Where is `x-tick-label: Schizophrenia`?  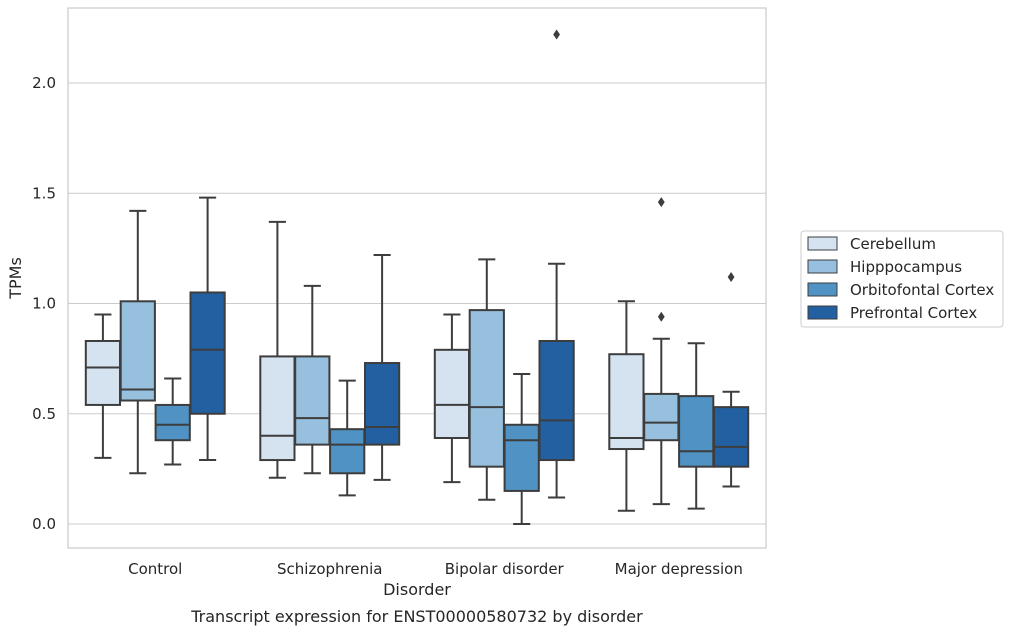 x-tick-label: Schizophrenia is located at coordinates (329, 569).